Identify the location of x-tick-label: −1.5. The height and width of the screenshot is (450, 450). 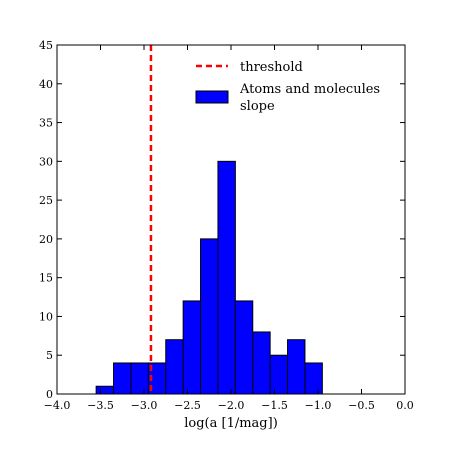
(274, 405).